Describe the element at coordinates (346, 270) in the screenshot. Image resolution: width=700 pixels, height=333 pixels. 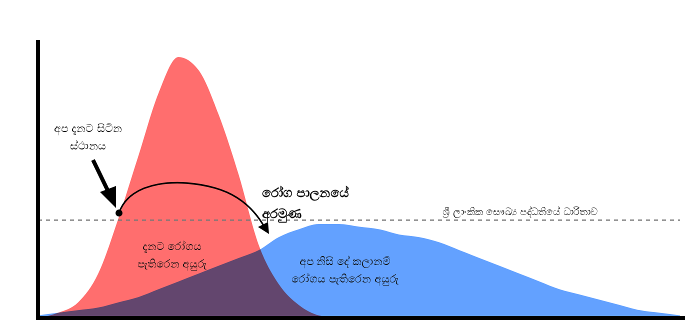
I see `annotation: අප නිසි දේ කලානම් රෝගය පැතිරෙන අයුරු` at that location.